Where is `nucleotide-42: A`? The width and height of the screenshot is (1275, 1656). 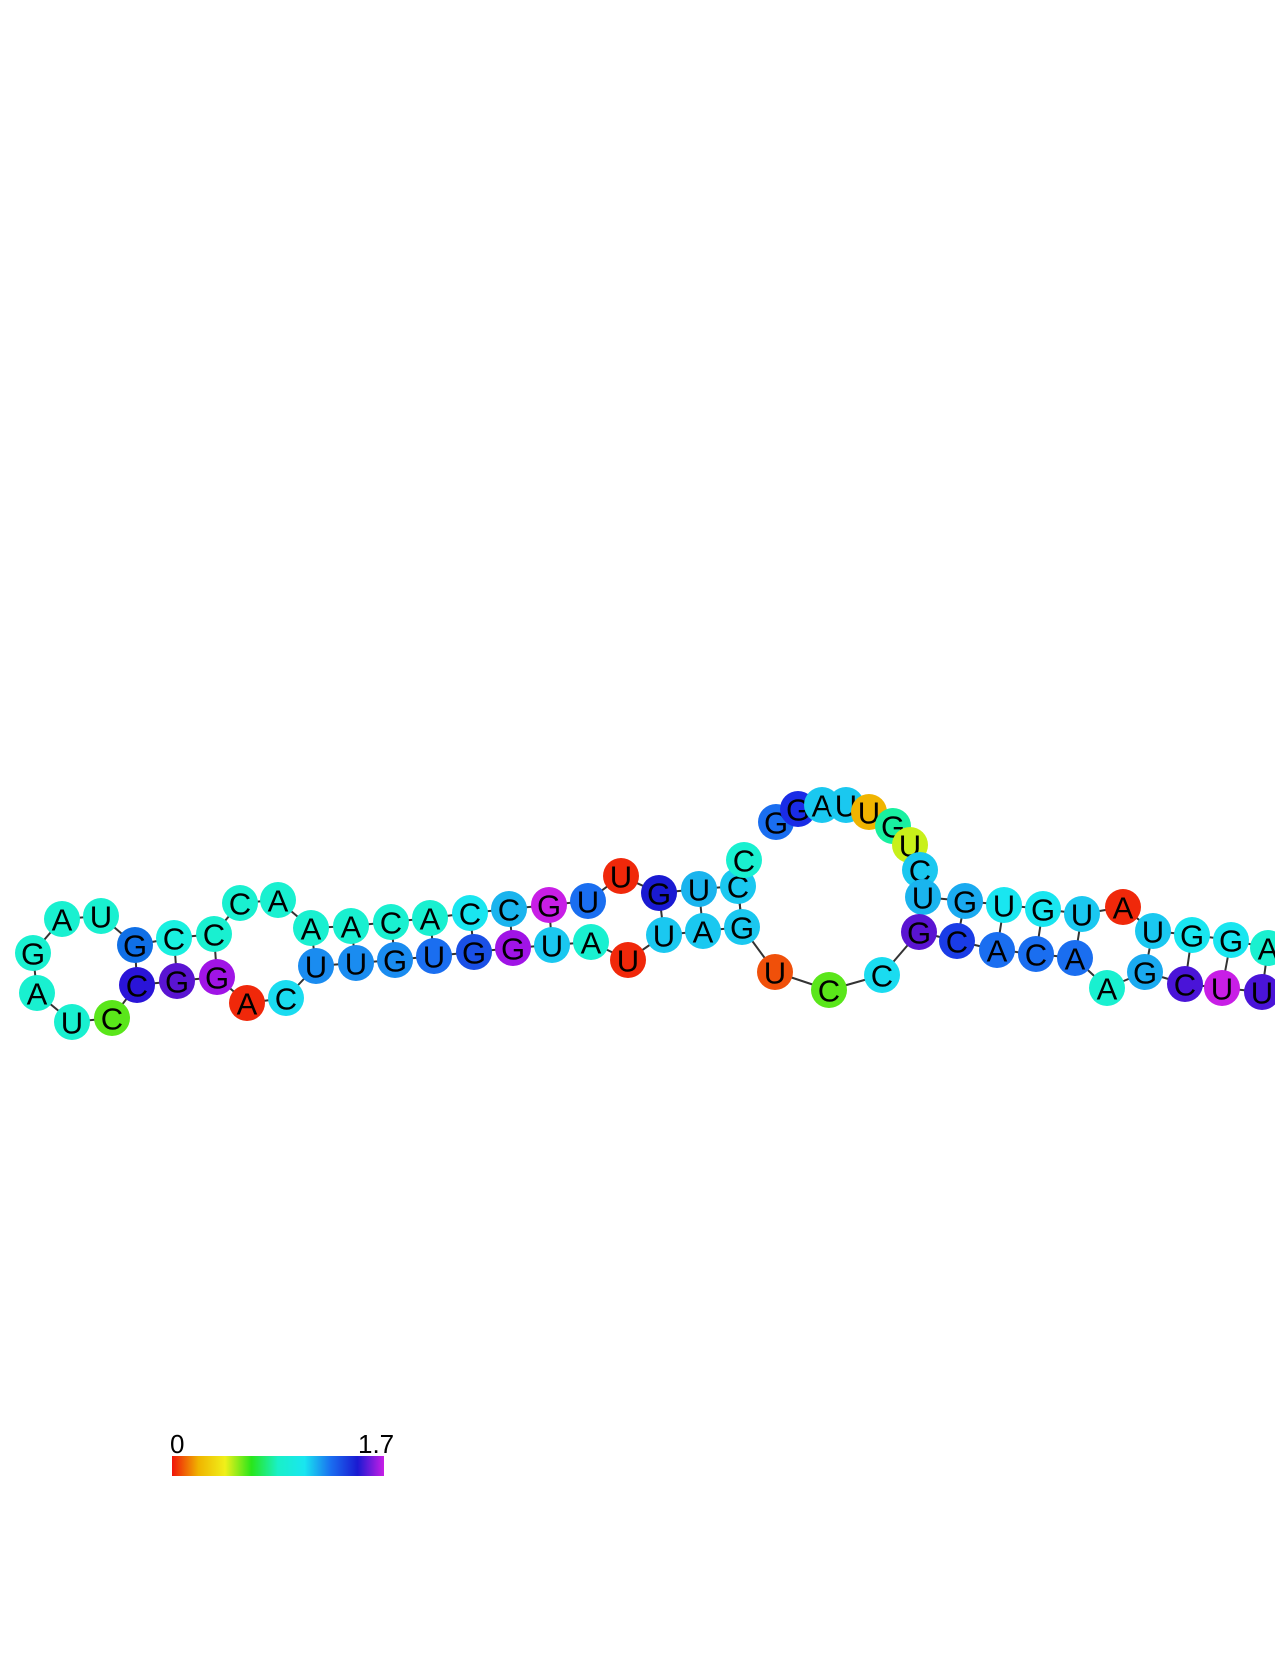
nucleotide-42: A is located at coordinates (1075, 958).